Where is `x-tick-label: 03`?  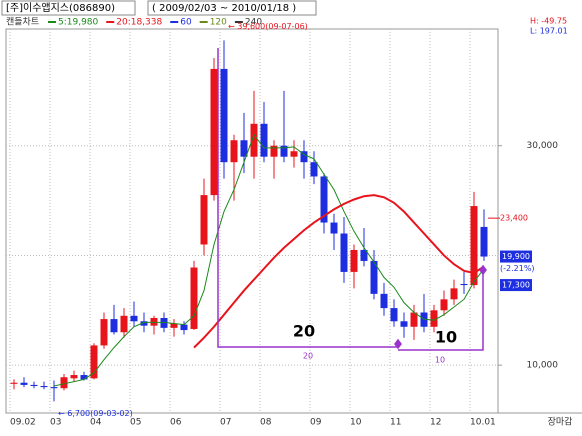 x-tick-label: 03 is located at coordinates (55, 423).